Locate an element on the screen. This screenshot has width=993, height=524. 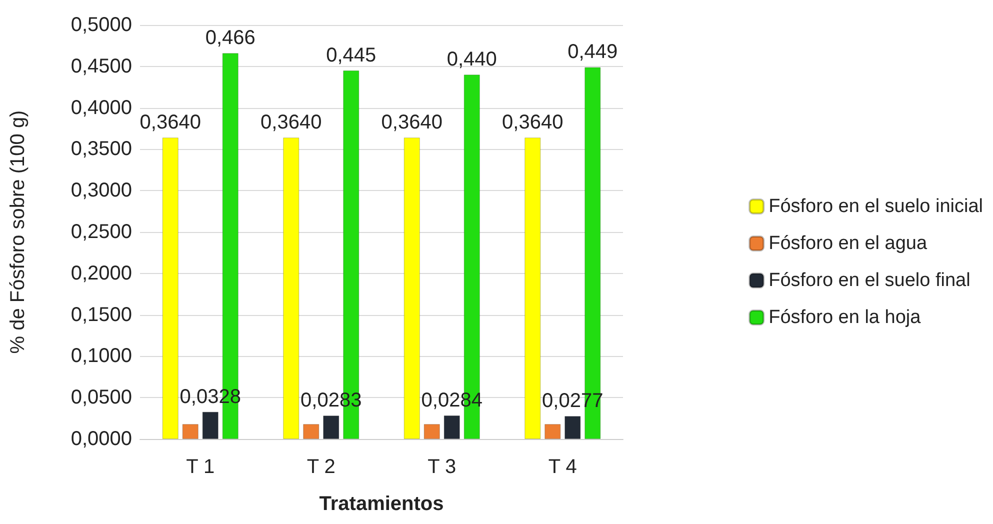
y-axis-title: % de Fósforo sobre (100 g) is located at coordinates (18, 232).